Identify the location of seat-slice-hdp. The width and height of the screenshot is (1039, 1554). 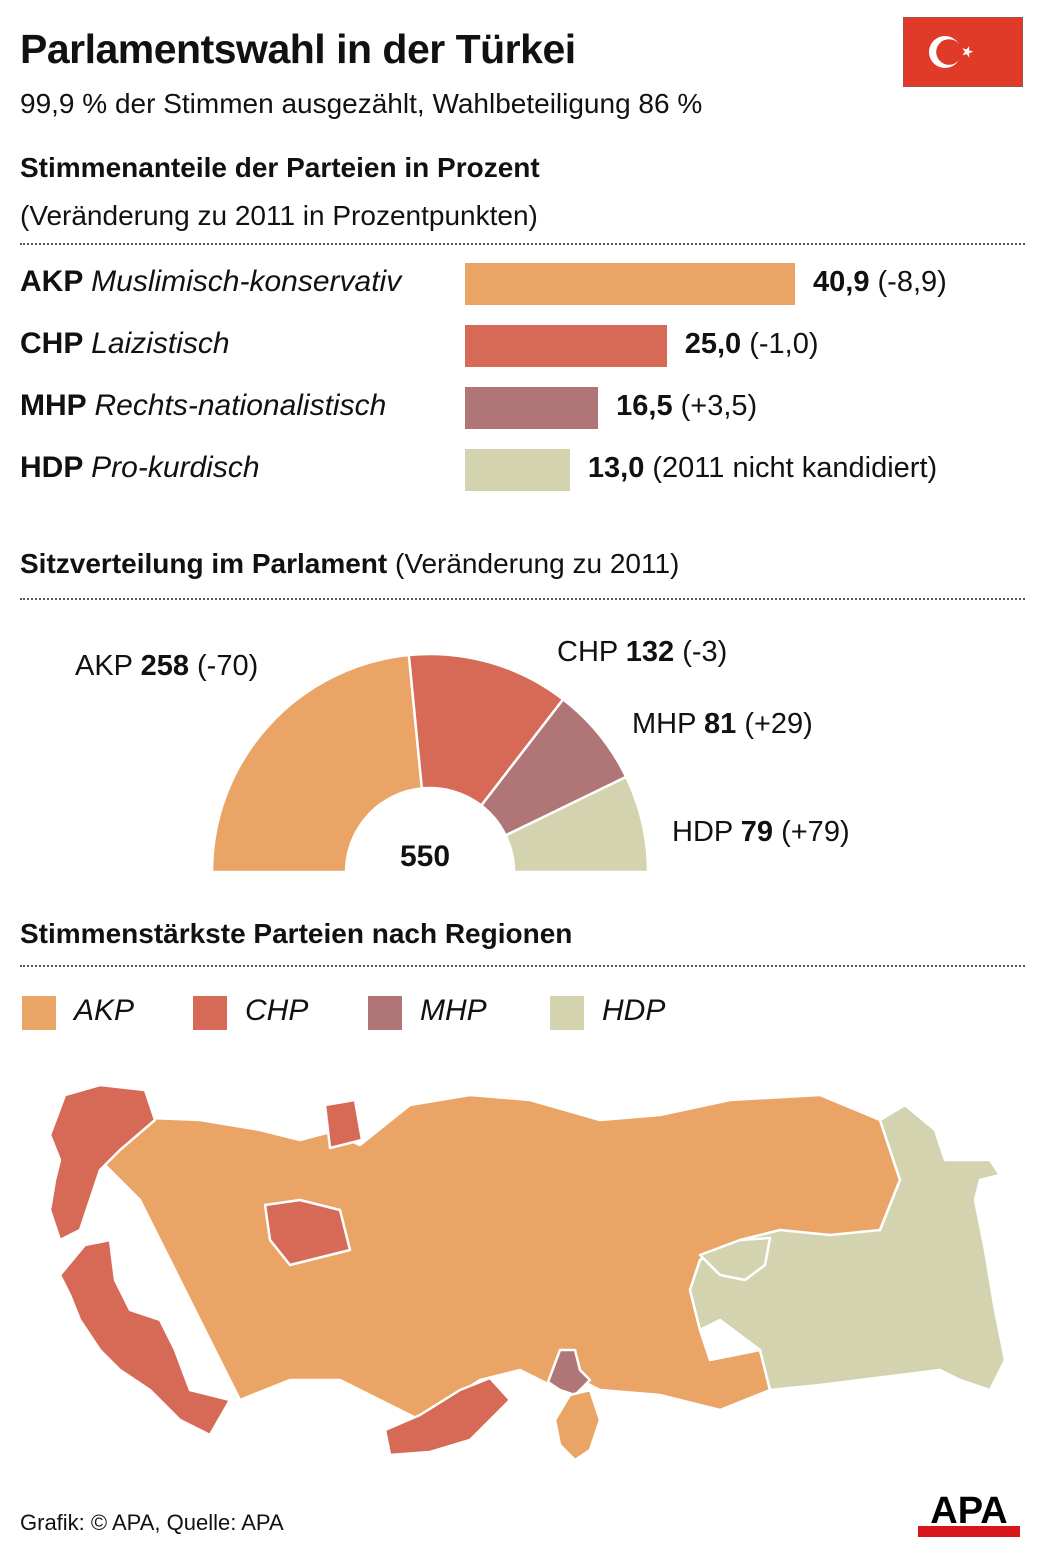
(576, 824).